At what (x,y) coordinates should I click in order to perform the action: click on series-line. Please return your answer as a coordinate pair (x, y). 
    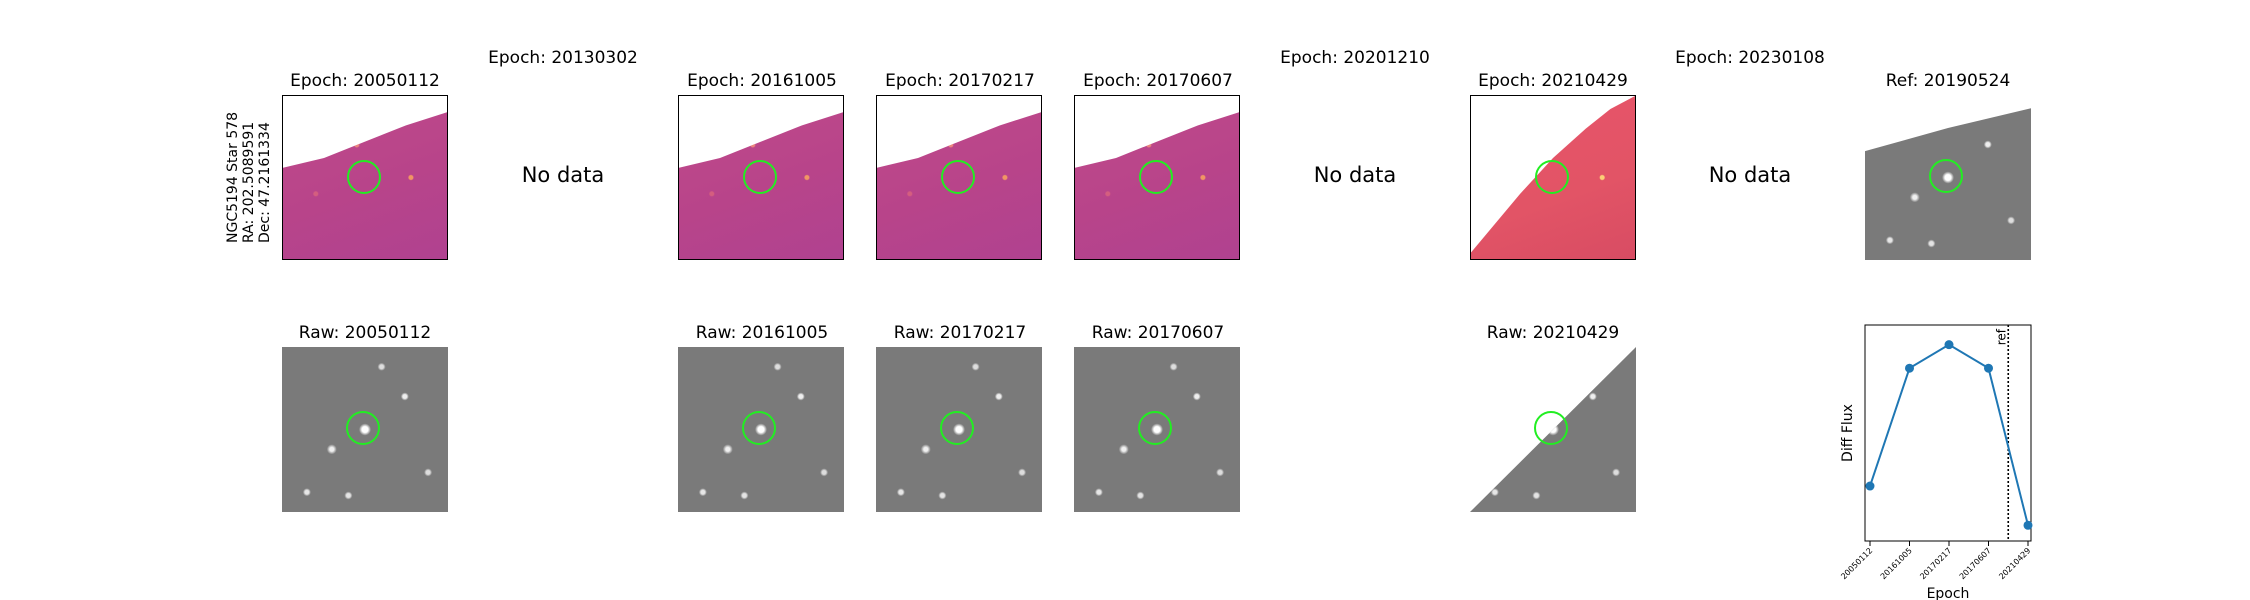
    Looking at the image, I should click on (1949, 435).